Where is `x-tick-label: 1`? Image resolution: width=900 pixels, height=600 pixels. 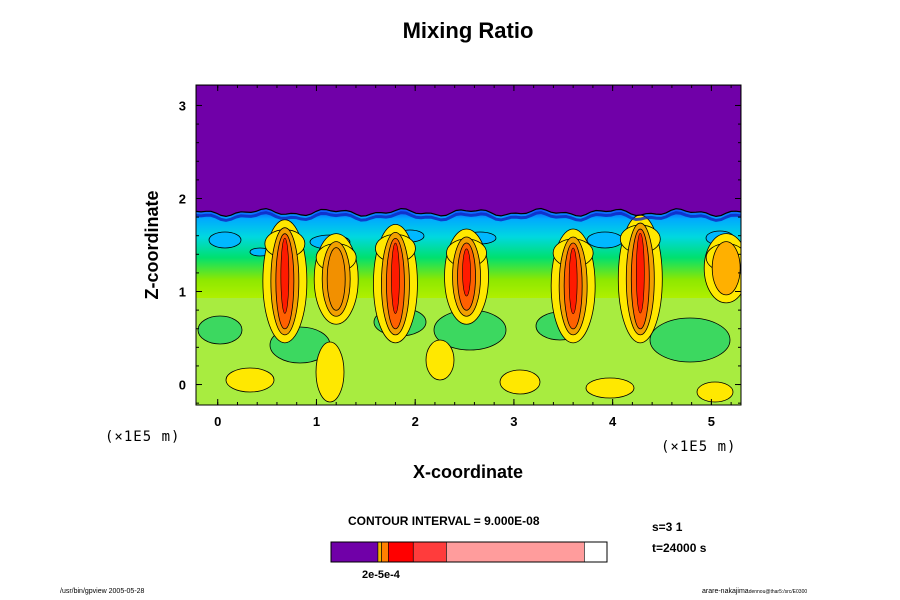
x-tick-label: 1 is located at coordinates (316, 421).